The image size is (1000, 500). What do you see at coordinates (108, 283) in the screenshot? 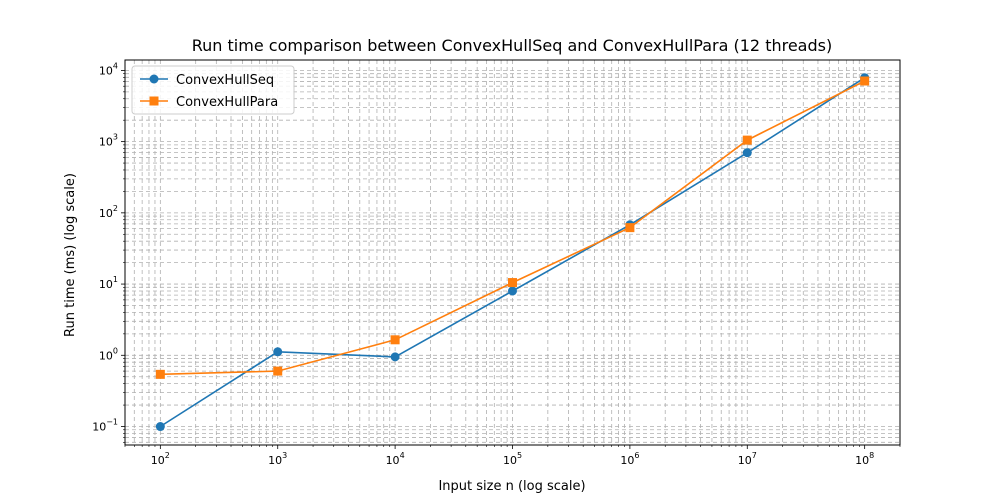
I see `y-tick-label: 10¹` at bounding box center [108, 283].